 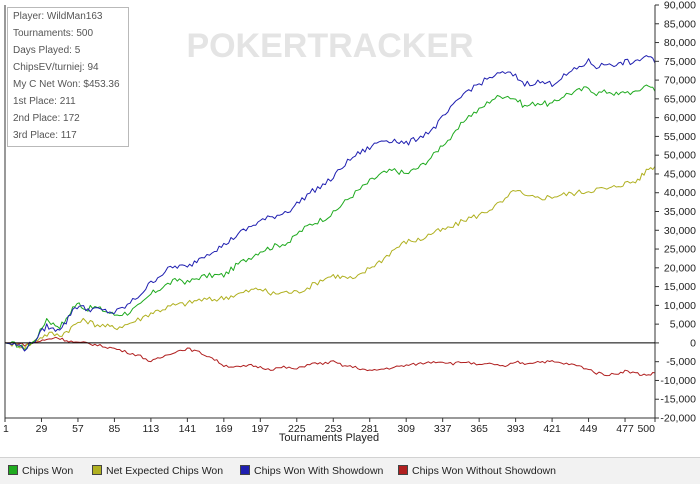 What do you see at coordinates (680, 268) in the screenshot?
I see `y-tick-label: 20,000` at bounding box center [680, 268].